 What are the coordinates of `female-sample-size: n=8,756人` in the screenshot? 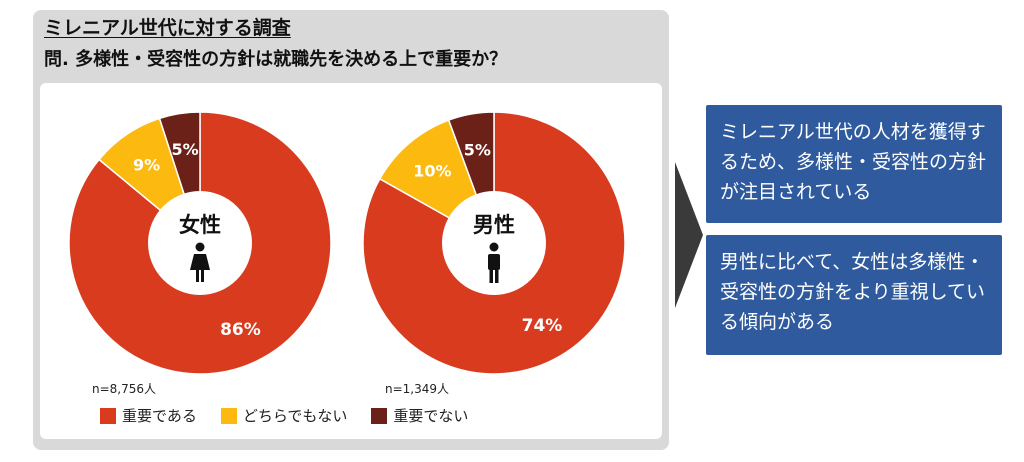 It's located at (124, 389).